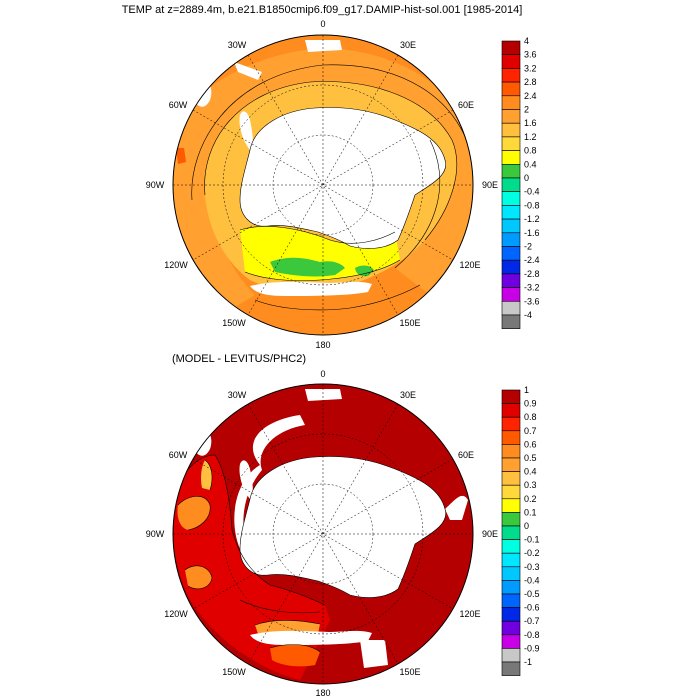 The width and height of the screenshot is (700, 700). Describe the element at coordinates (530, 55) in the screenshot. I see `top-colorbar-label: 3.6` at that location.